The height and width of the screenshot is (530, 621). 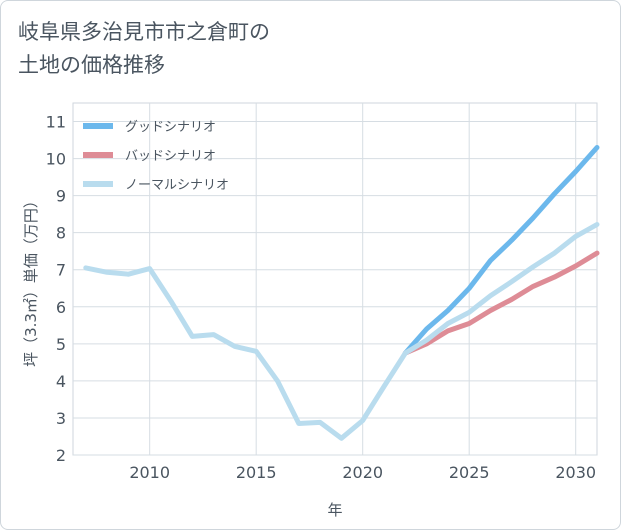 I want to click on y-tick-label: 5, so click(x=61, y=344).